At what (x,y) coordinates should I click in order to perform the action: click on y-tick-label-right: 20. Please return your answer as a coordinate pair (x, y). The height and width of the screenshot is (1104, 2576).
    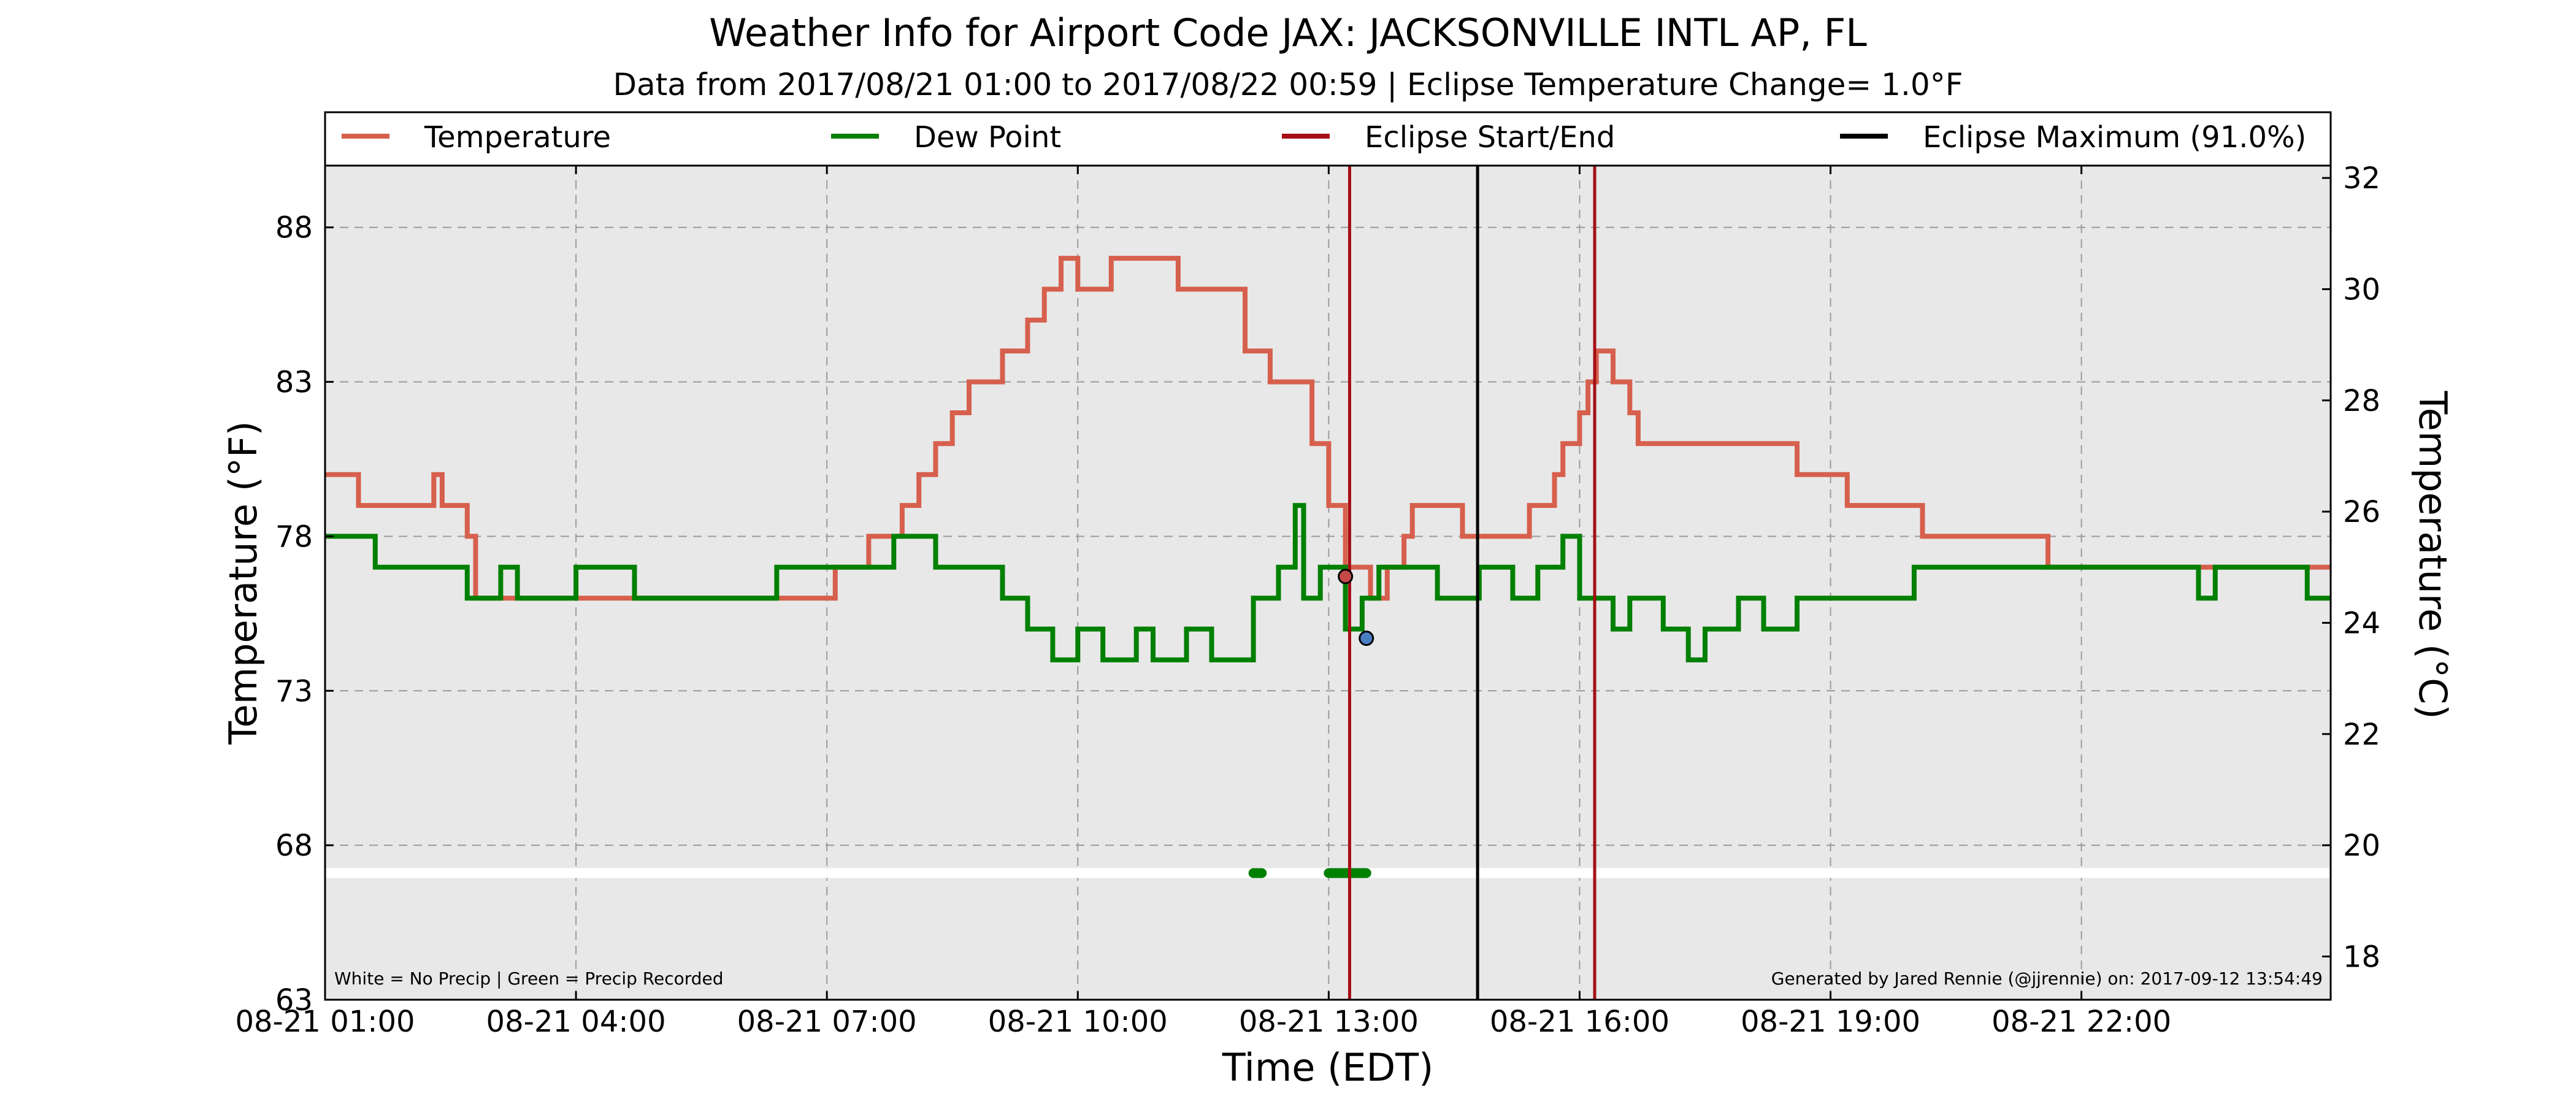
    Looking at the image, I should click on (2361, 846).